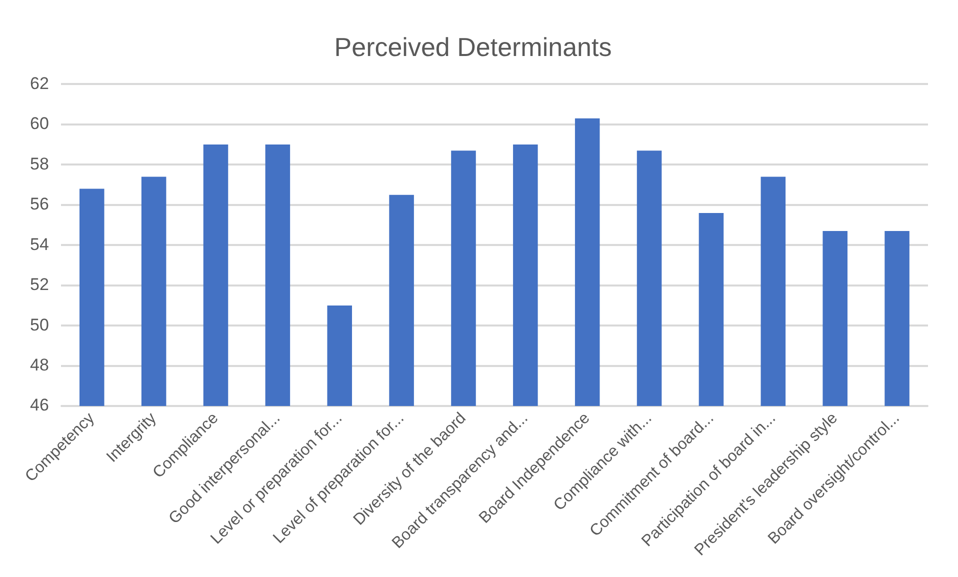 The height and width of the screenshot is (577, 958). I want to click on chart-title: Perceived Determinants, so click(473, 47).